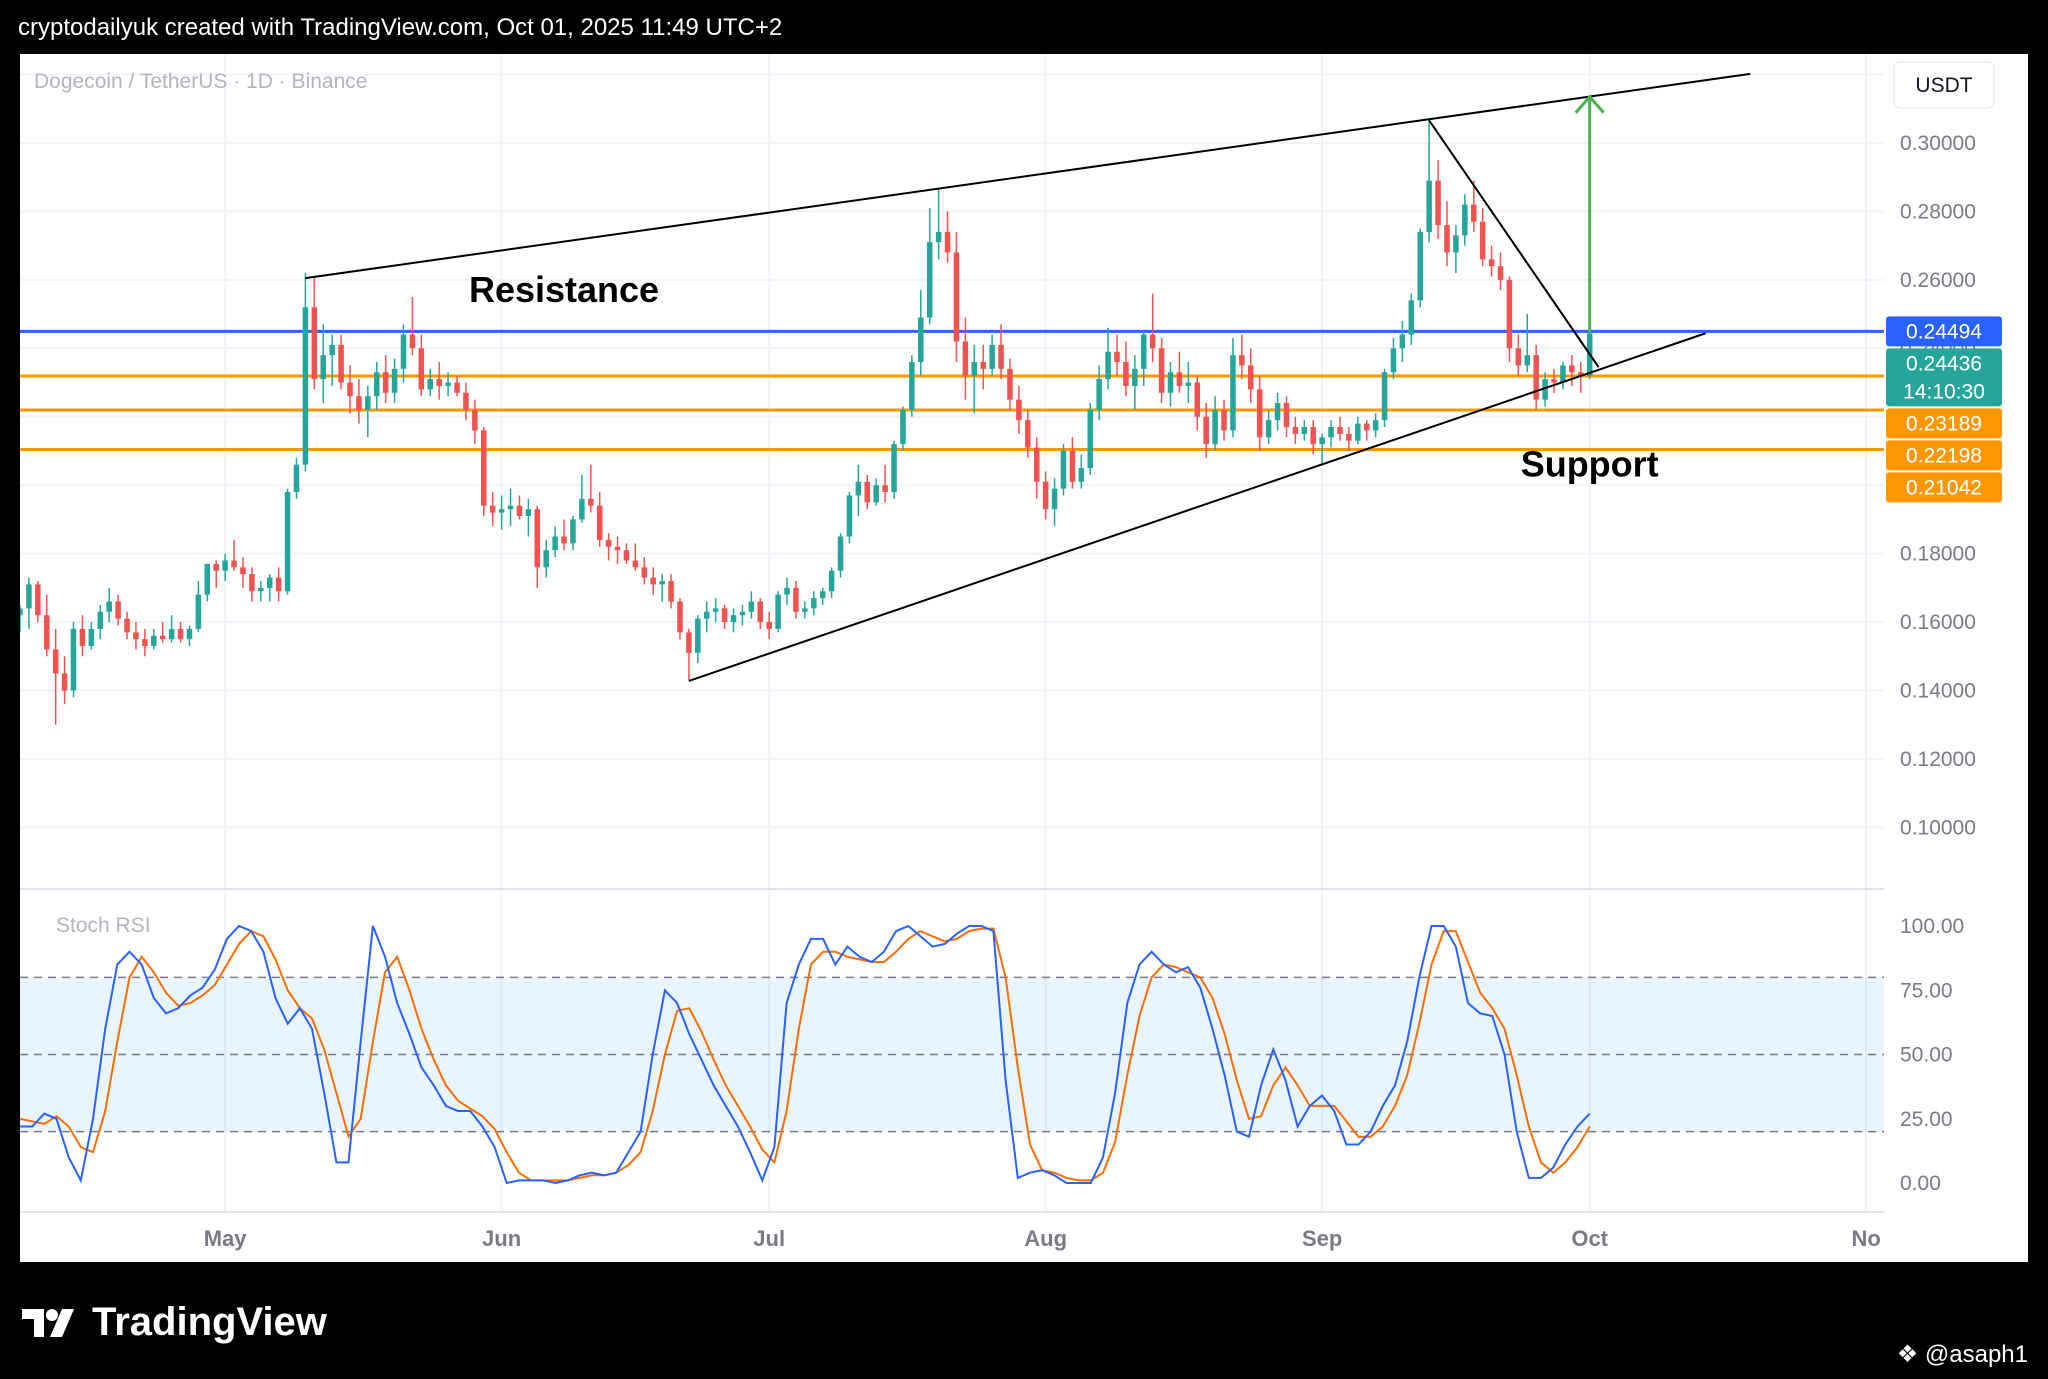 The height and width of the screenshot is (1379, 2048). What do you see at coordinates (1926, 1119) in the screenshot?
I see `stoch-tick-label: 25.00` at bounding box center [1926, 1119].